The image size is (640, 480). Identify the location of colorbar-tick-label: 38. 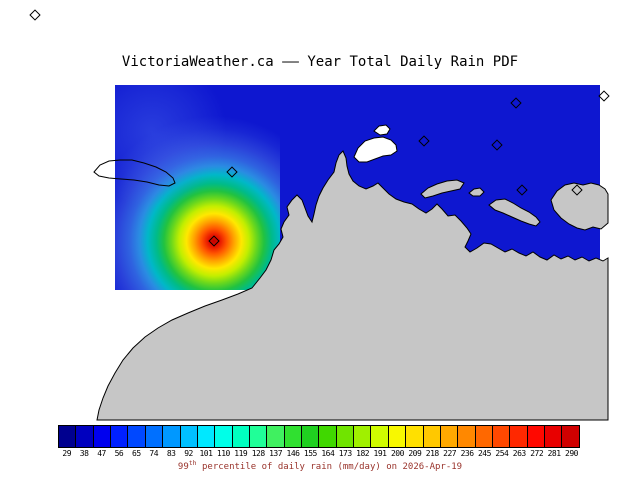
(84, 453).